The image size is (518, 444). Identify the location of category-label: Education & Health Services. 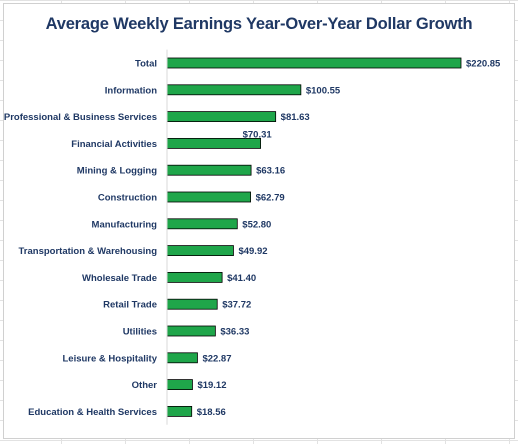
(92, 412).